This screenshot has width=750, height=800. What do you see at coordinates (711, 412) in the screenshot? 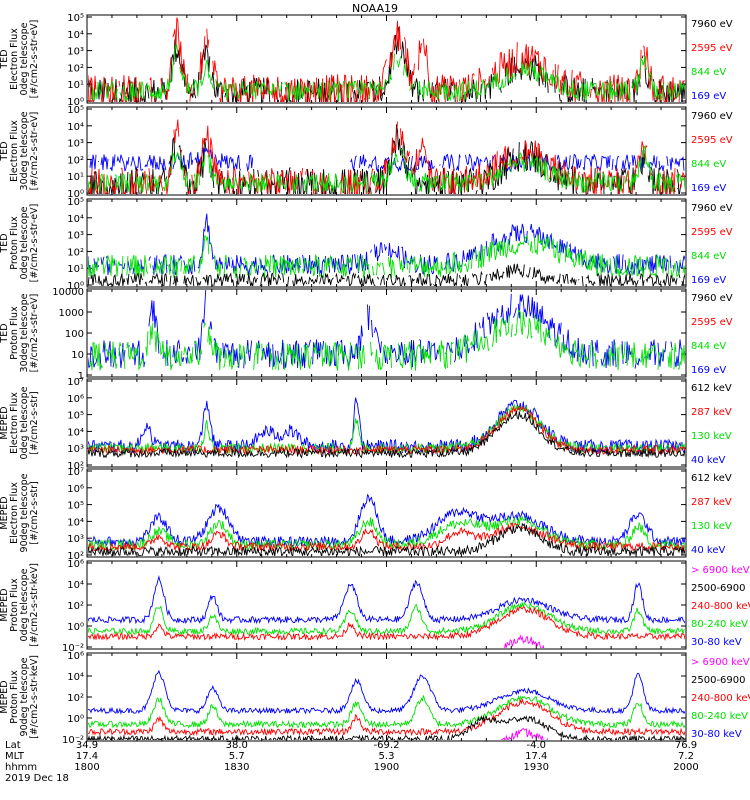
I see `legend-entry: 287 keV` at bounding box center [711, 412].